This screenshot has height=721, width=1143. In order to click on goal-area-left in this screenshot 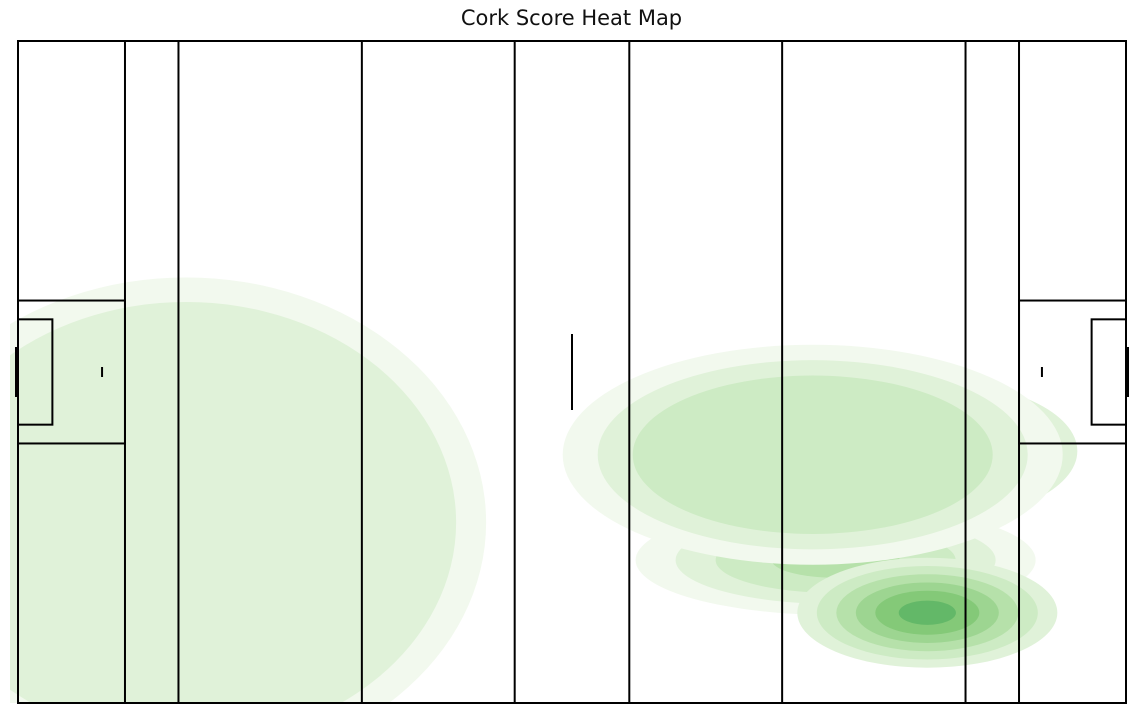, I will do `click(35, 372)`.